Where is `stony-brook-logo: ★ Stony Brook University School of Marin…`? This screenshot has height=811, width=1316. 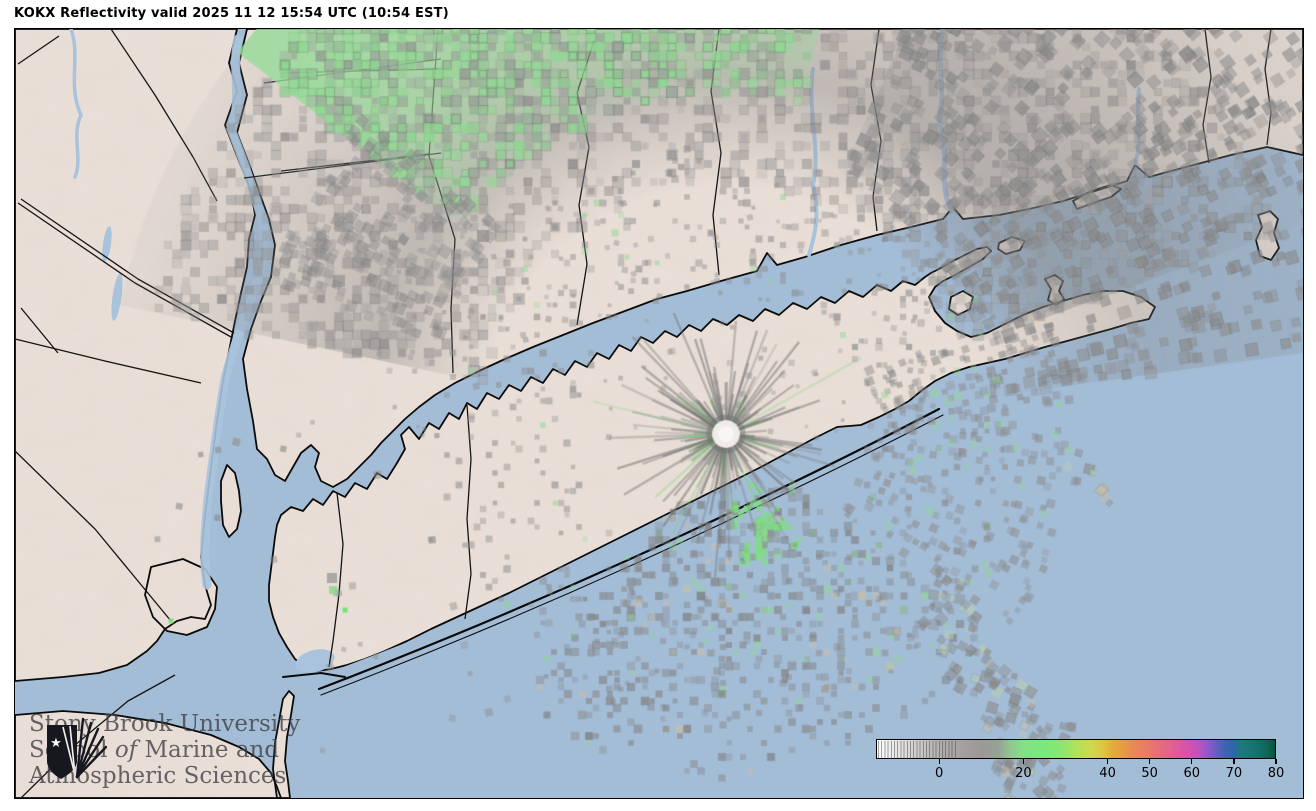
stony-brook-logo: ★ Stony Brook University School of Marin… is located at coordinates (164, 749).